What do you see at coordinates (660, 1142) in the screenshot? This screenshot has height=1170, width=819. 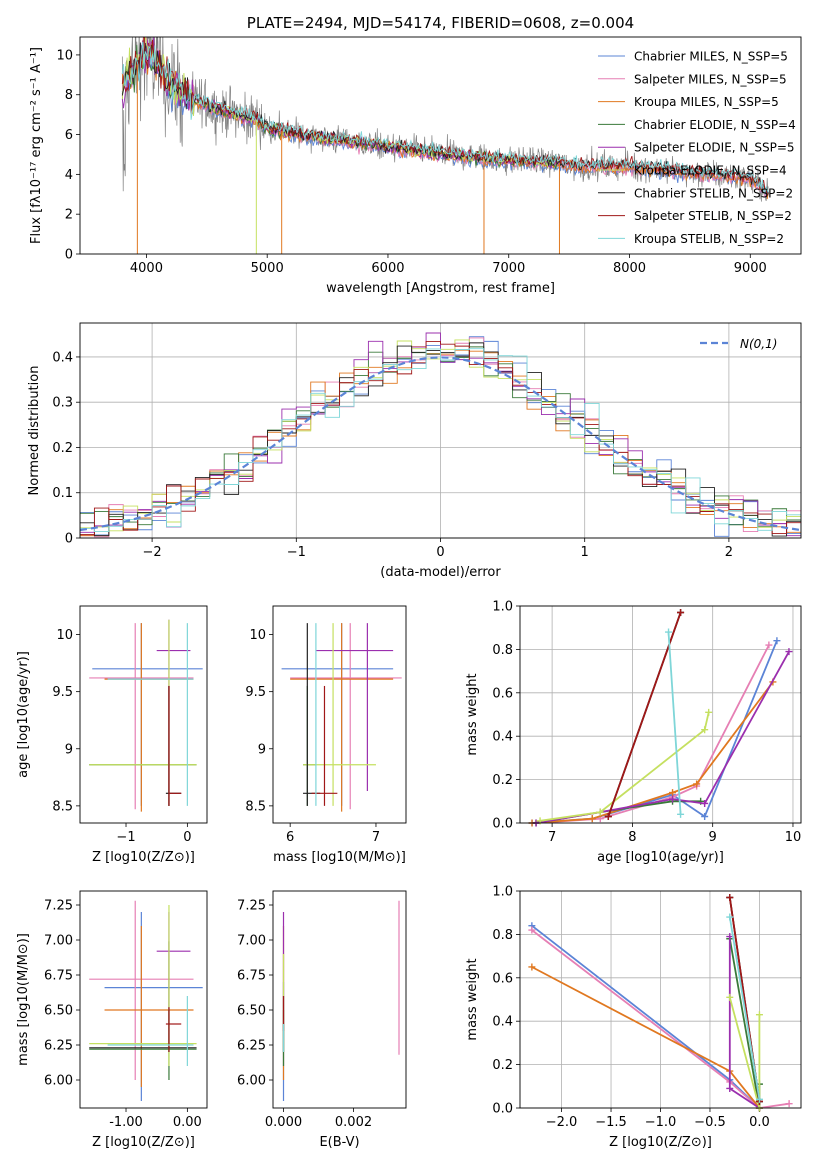 I see `massweight_vs_Z-xlabel: Z [log10(Z/Z⊙)]` at bounding box center [660, 1142].